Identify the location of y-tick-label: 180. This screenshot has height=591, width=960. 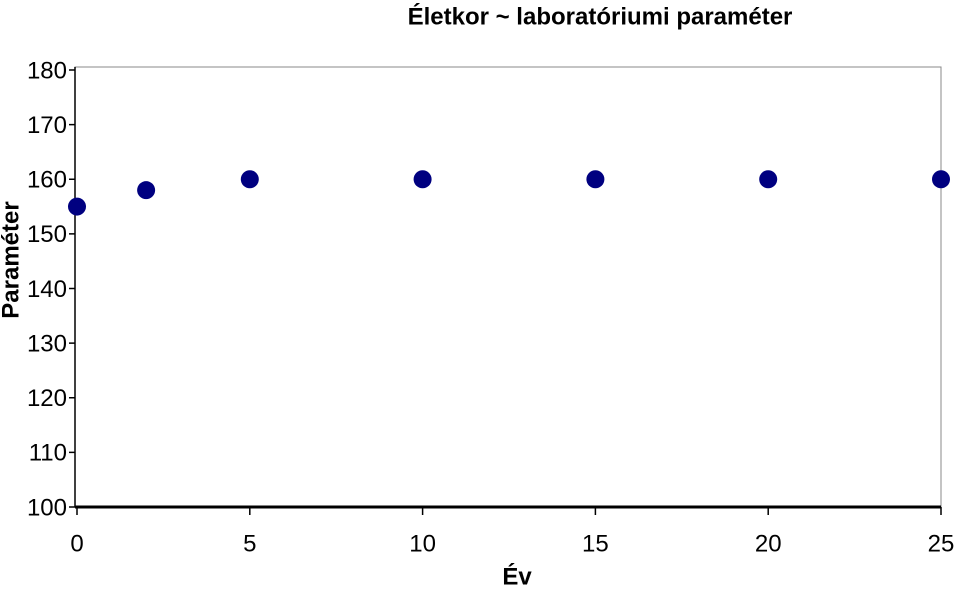
(47, 70).